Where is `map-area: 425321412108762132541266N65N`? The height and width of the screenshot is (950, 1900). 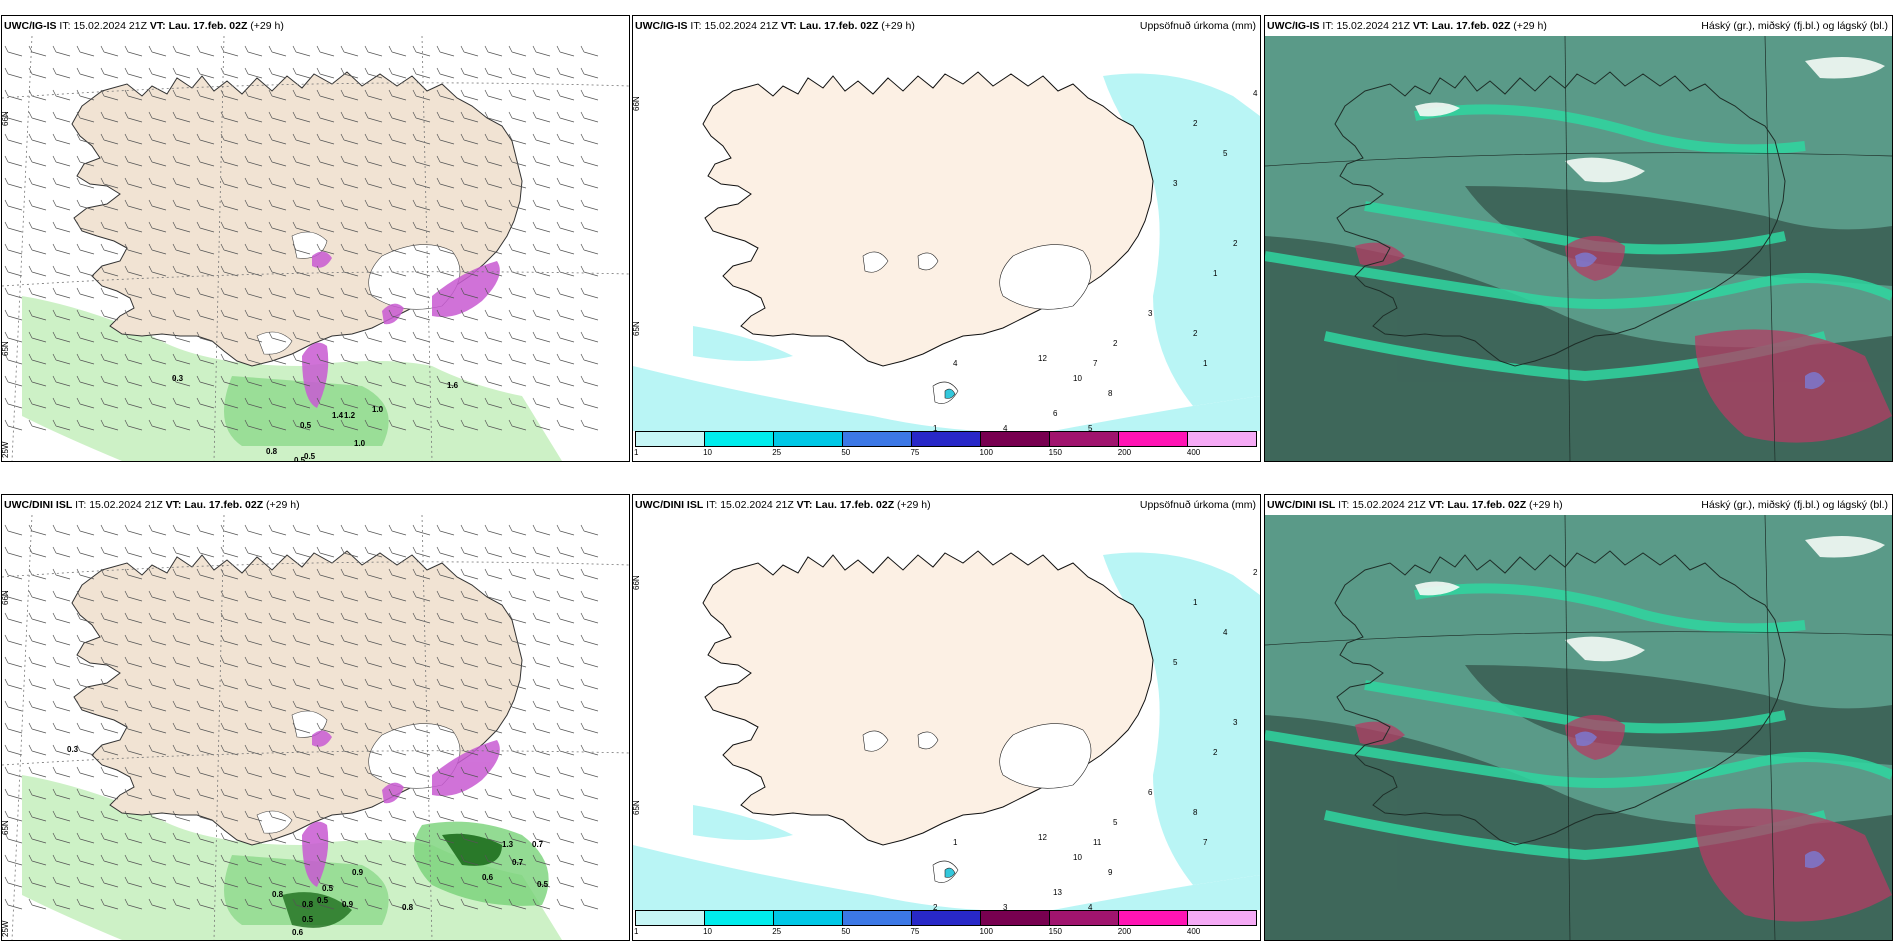
map-area: 425321412108762132541266N65N is located at coordinates (946, 248).